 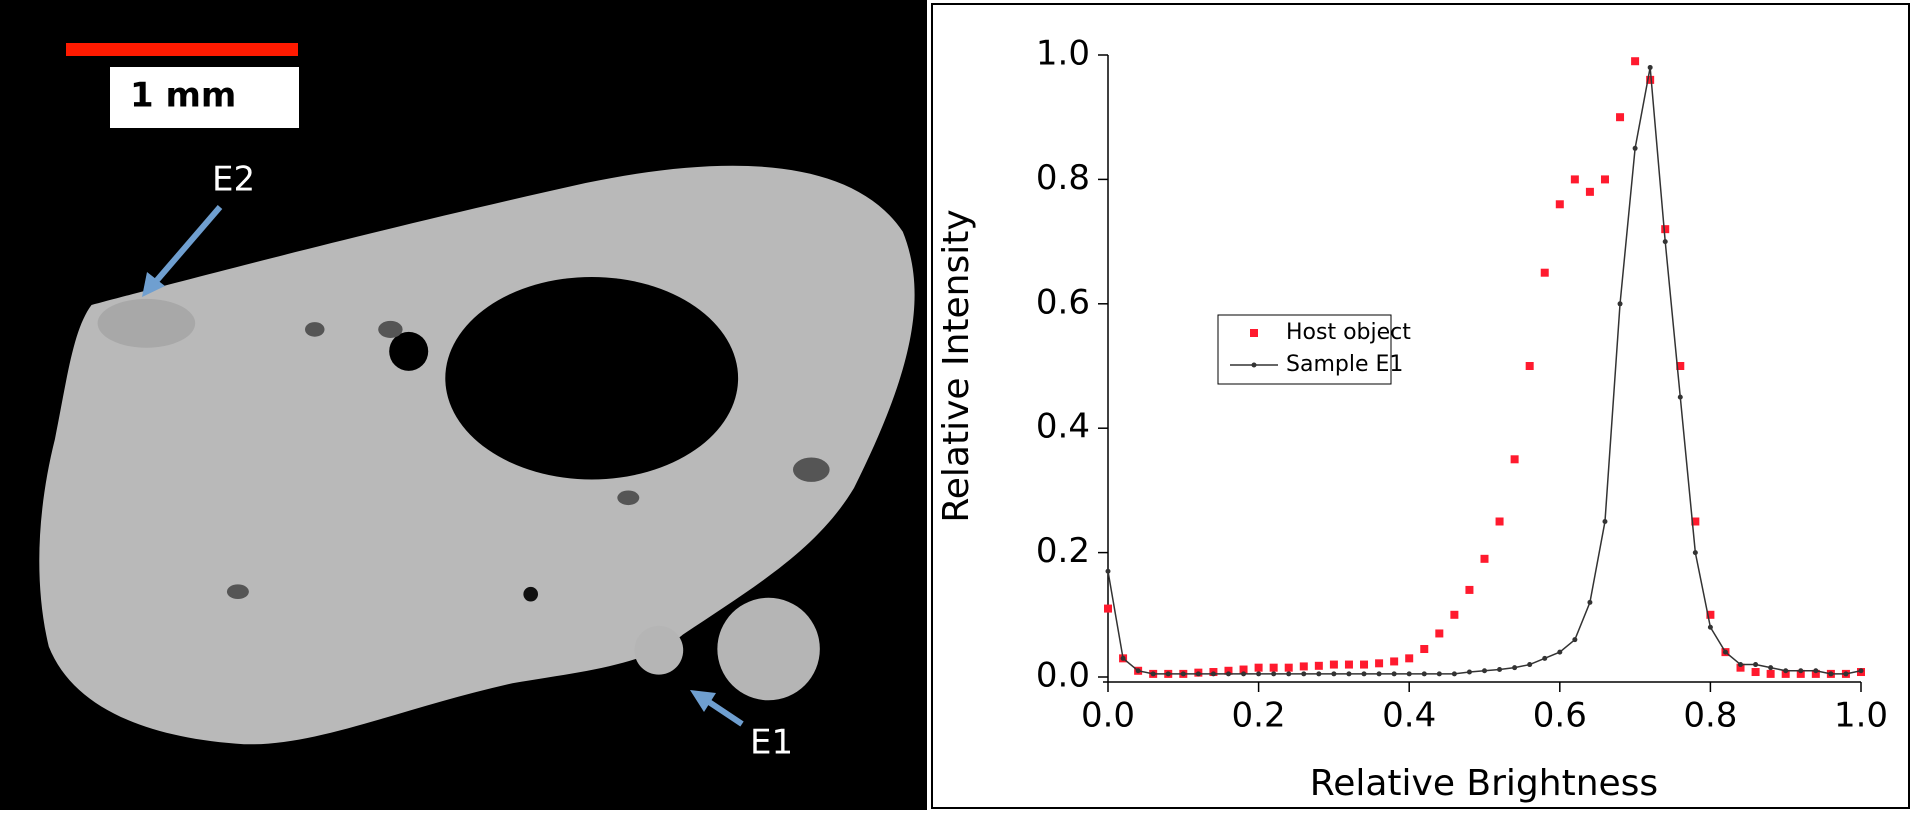 I want to click on scale-bar-box, so click(x=204, y=97).